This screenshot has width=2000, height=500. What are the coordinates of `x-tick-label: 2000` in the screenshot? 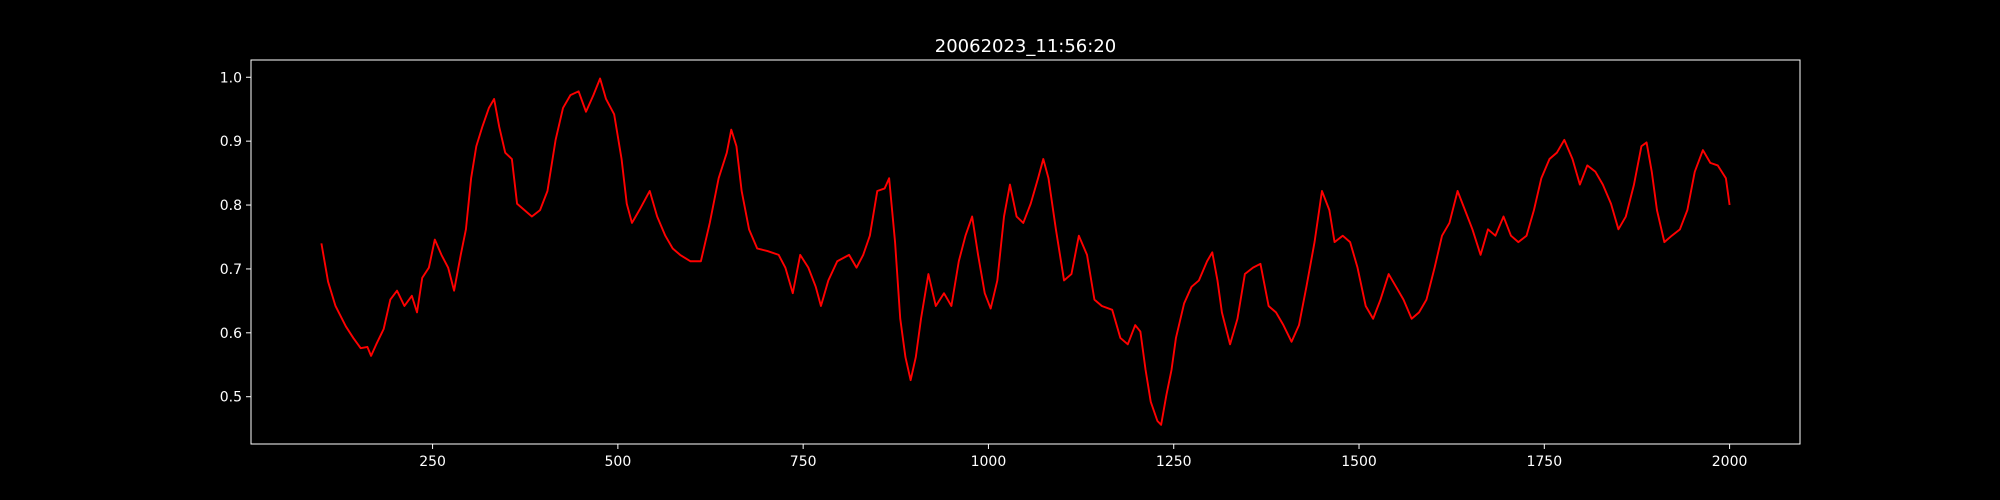 It's located at (1730, 462).